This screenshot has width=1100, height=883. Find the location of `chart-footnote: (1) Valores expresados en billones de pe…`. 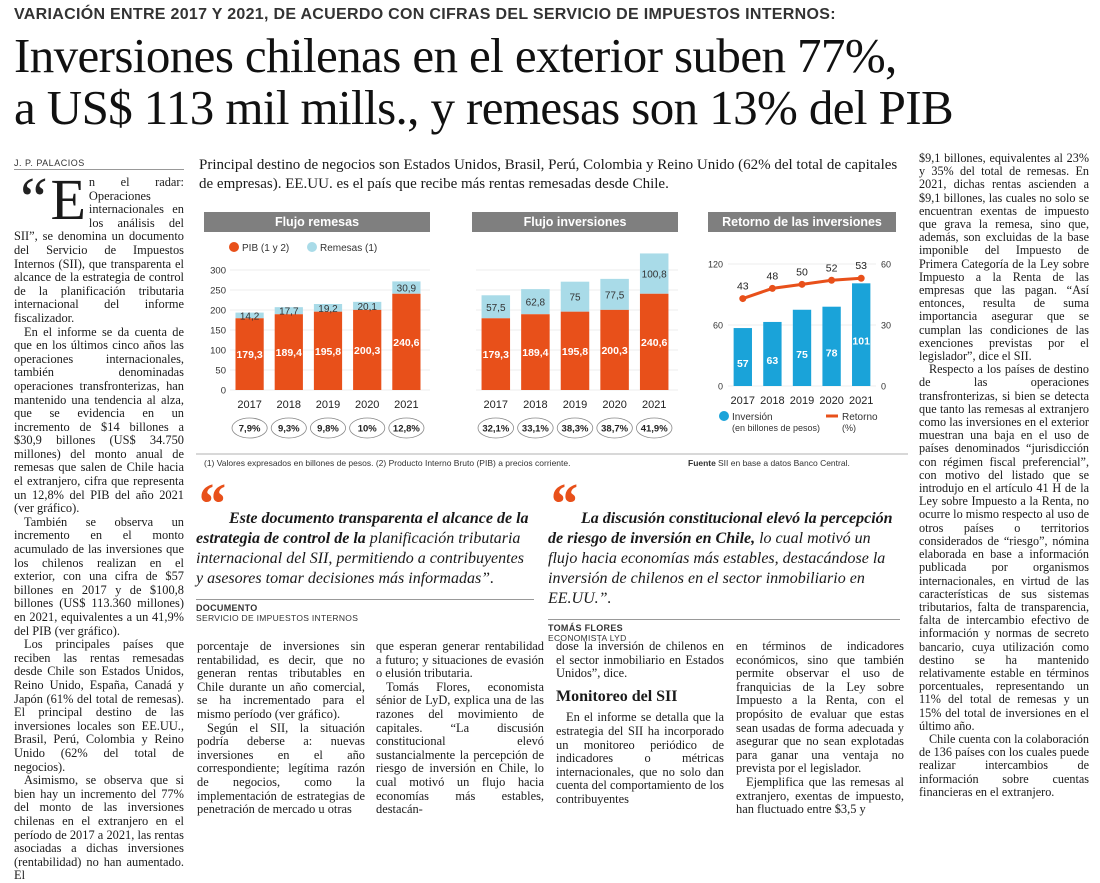

chart-footnote: (1) Valores expresados en billones de pe… is located at coordinates (387, 463).